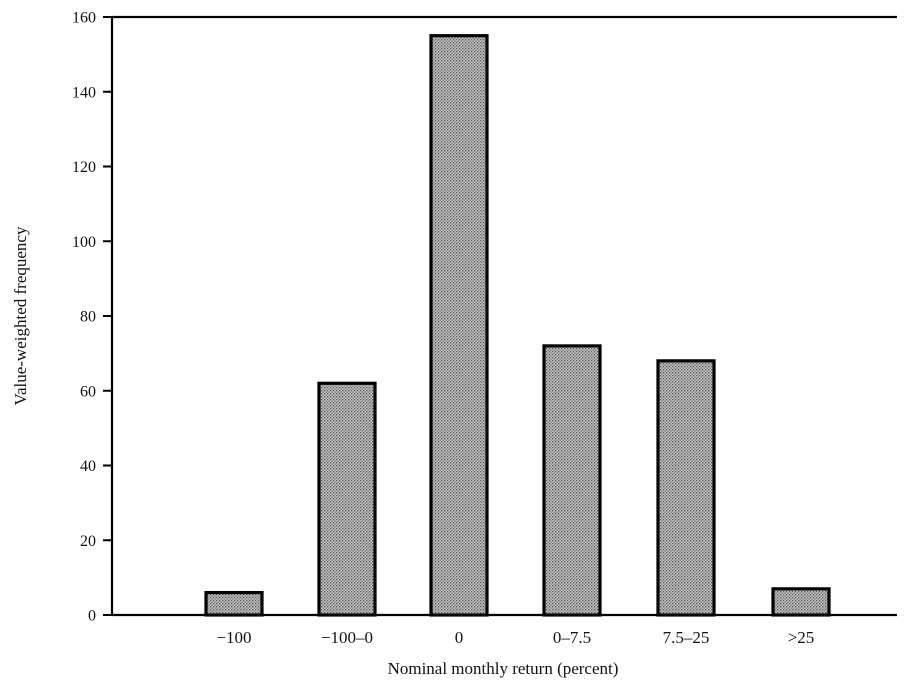 This screenshot has width=905, height=684. Describe the element at coordinates (572, 637) in the screenshot. I see `x-tick-label: 0–7.5` at that location.